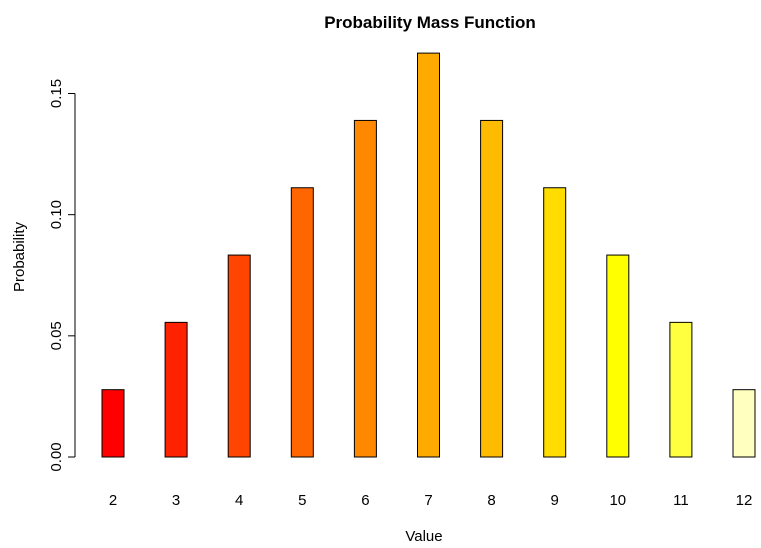 This screenshot has height=548, width=761. I want to click on x-tick-label: 9, so click(555, 500).